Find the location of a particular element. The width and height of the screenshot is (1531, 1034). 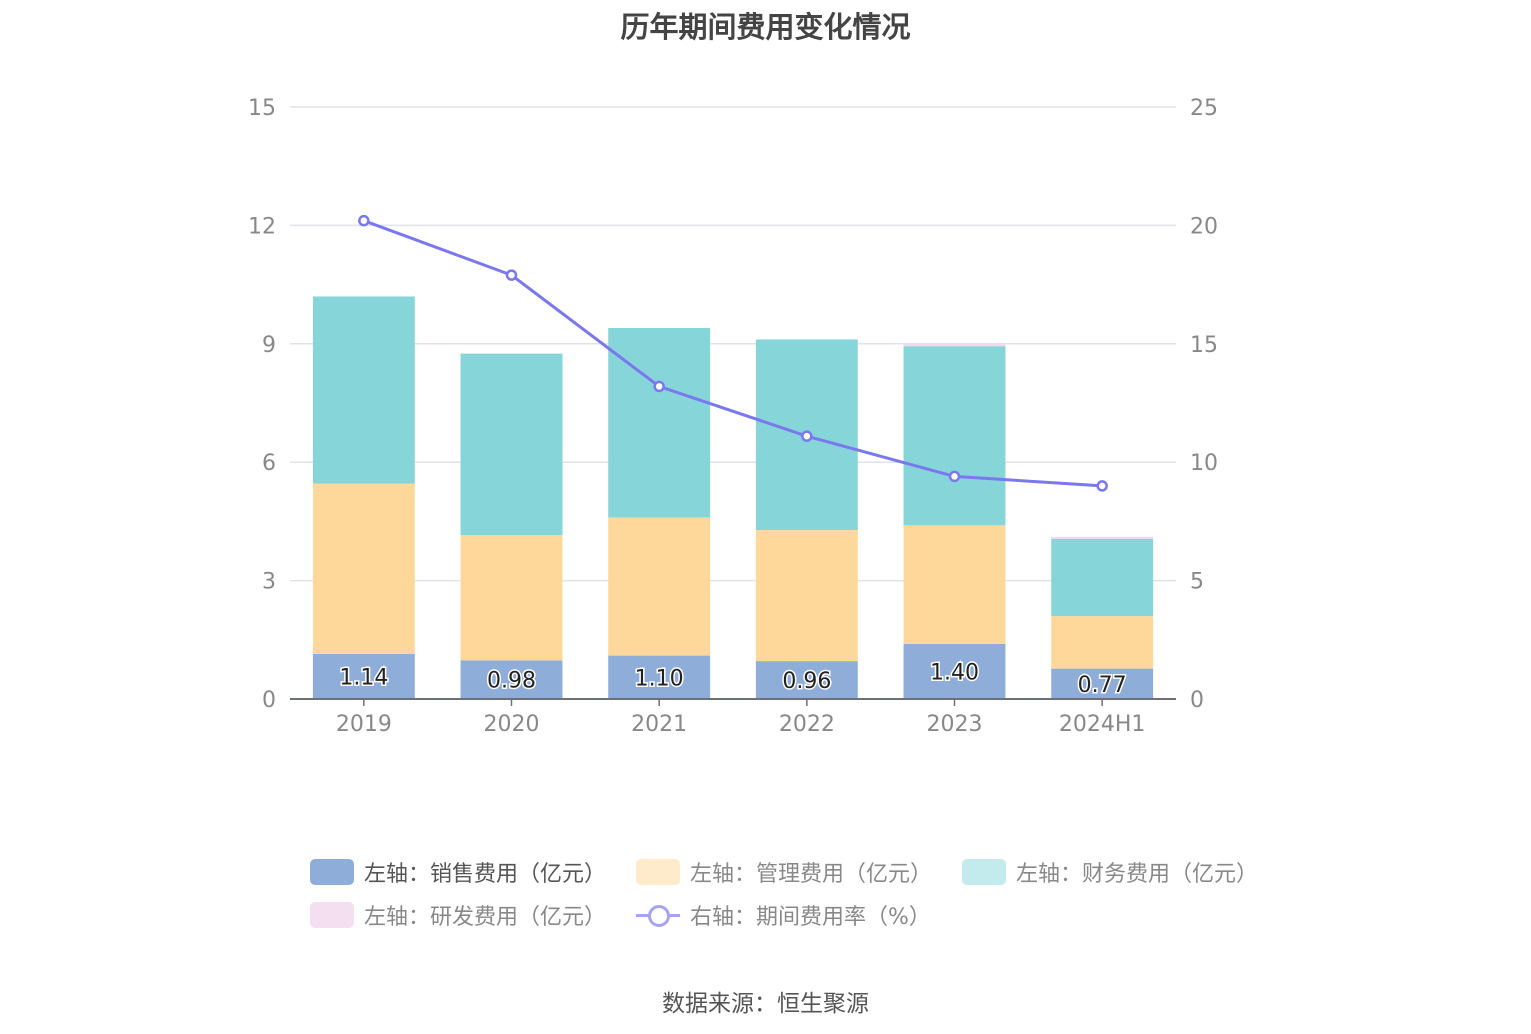

bar-data-label: 0.98 is located at coordinates (511, 681).